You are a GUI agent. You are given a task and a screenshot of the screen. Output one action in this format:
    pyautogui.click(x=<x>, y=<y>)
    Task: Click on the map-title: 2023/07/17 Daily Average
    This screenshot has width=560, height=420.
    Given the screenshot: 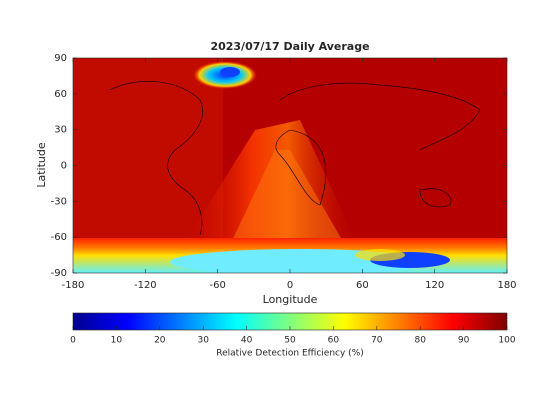 What is the action you would take?
    pyautogui.click(x=289, y=46)
    